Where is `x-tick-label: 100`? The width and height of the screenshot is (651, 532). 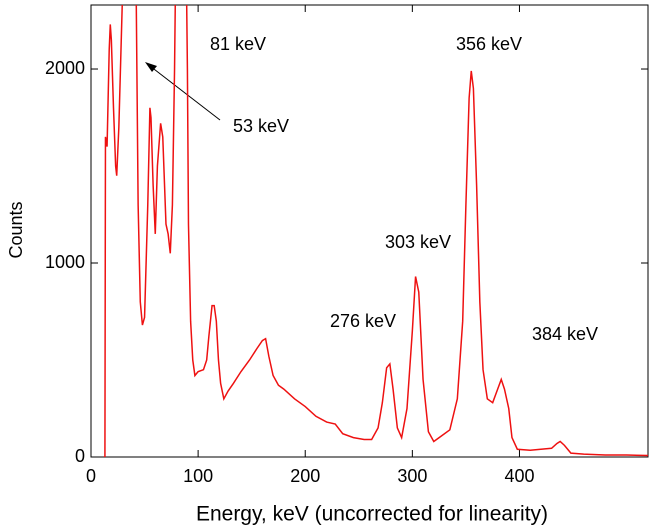
x-tick-label: 100 is located at coordinates (198, 476).